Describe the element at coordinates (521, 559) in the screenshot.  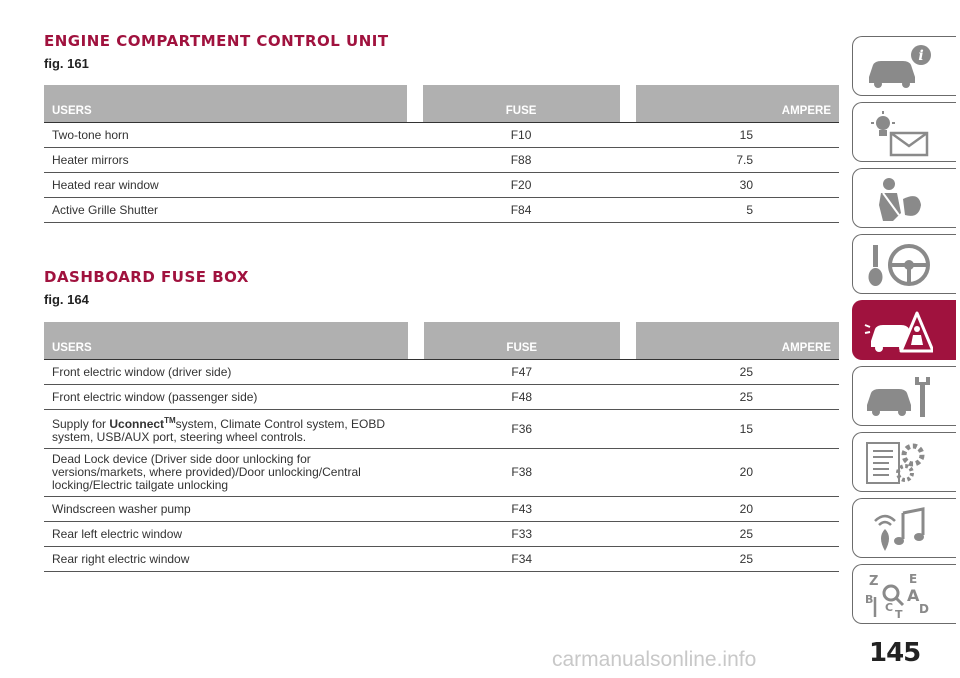
I see `fuse-cell: F34` at that location.